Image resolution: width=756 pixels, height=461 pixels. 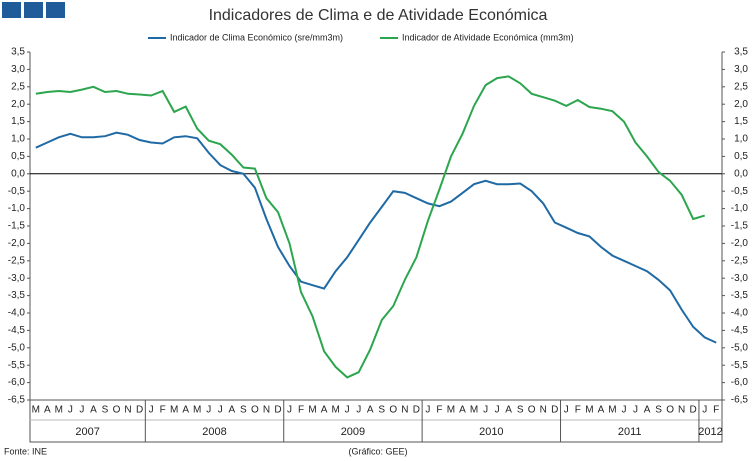 I want to click on year-label: 2007, so click(x=87, y=432).